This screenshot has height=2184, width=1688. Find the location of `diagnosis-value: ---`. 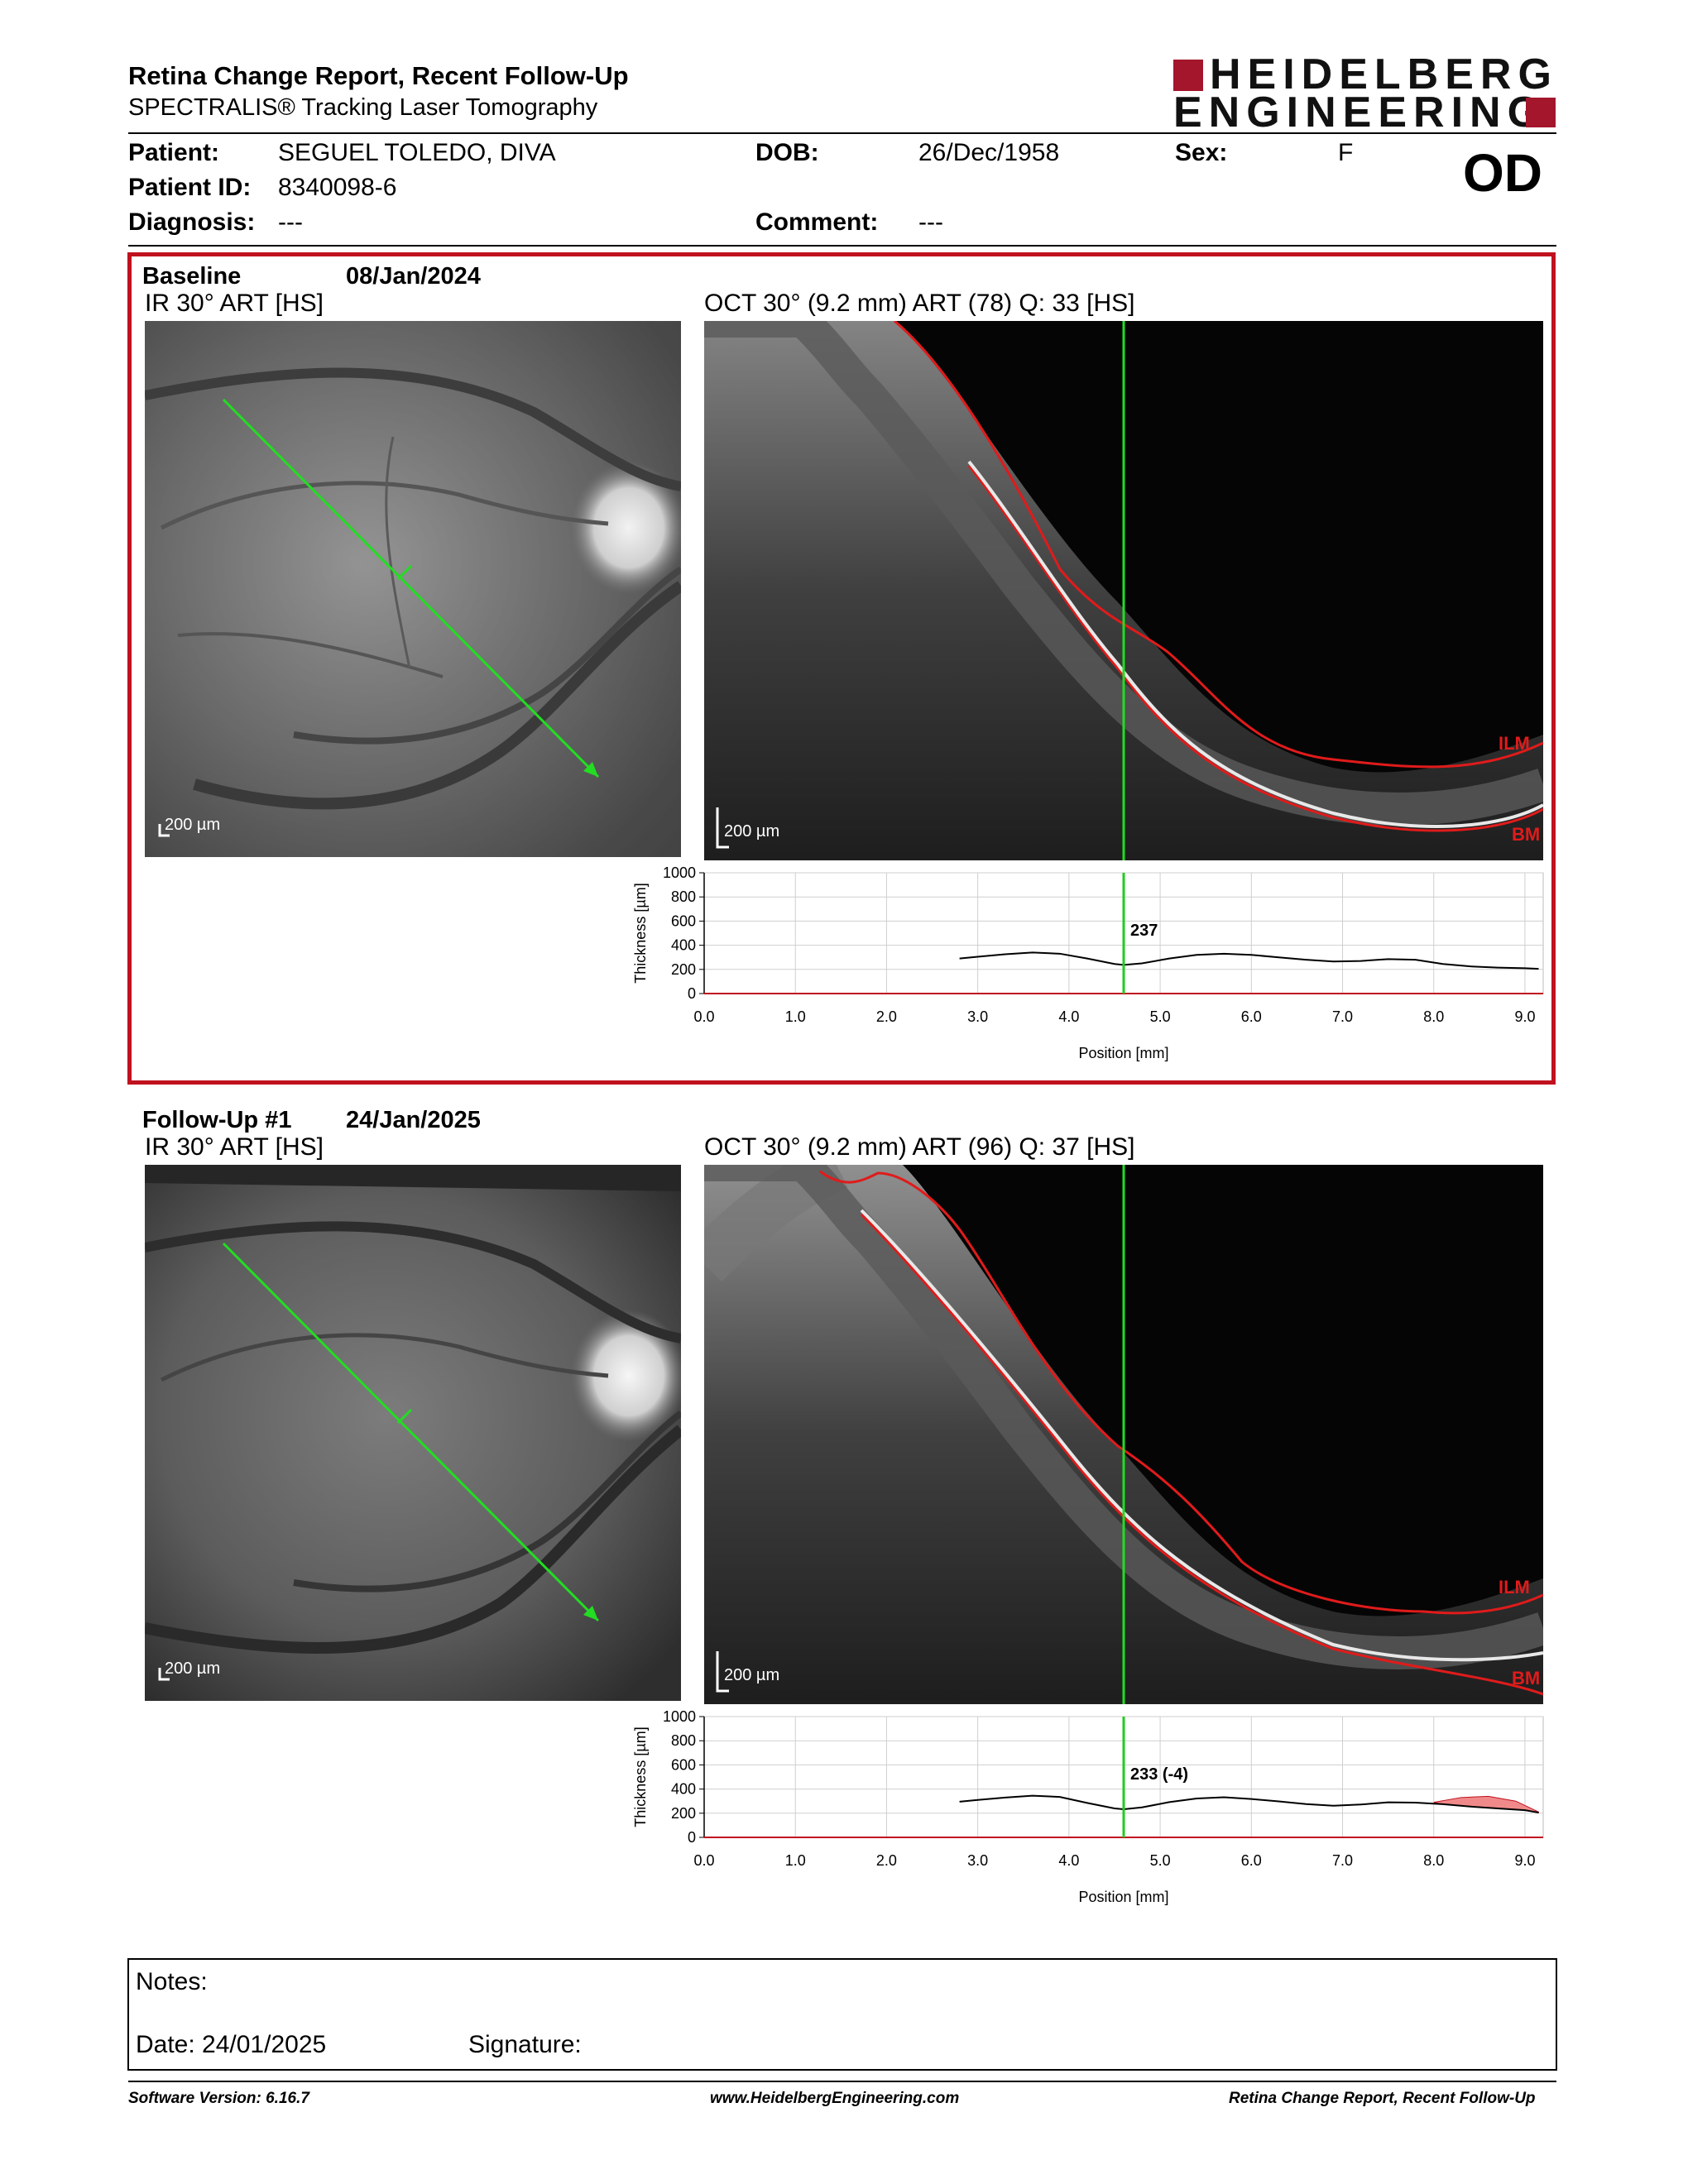

diagnosis-value: --- is located at coordinates (290, 222).